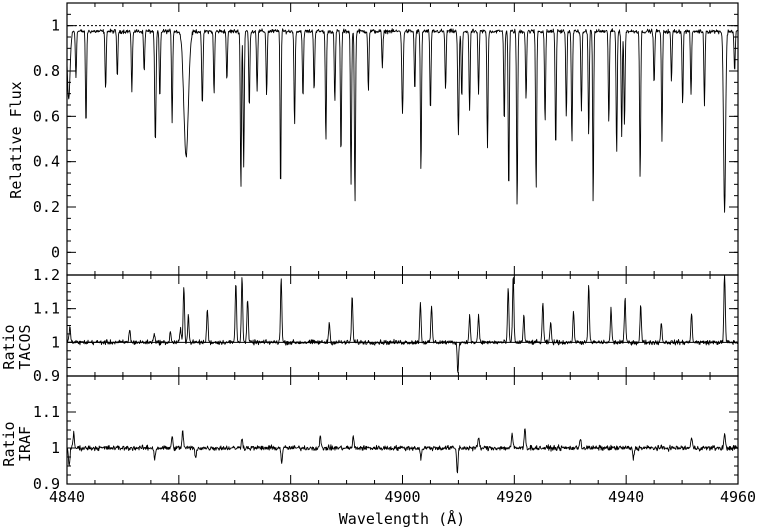 Image resolution: width=759 pixels, height=528 pixels. What do you see at coordinates (46, 207) in the screenshot?
I see `y-tick-label: 0.2` at bounding box center [46, 207].